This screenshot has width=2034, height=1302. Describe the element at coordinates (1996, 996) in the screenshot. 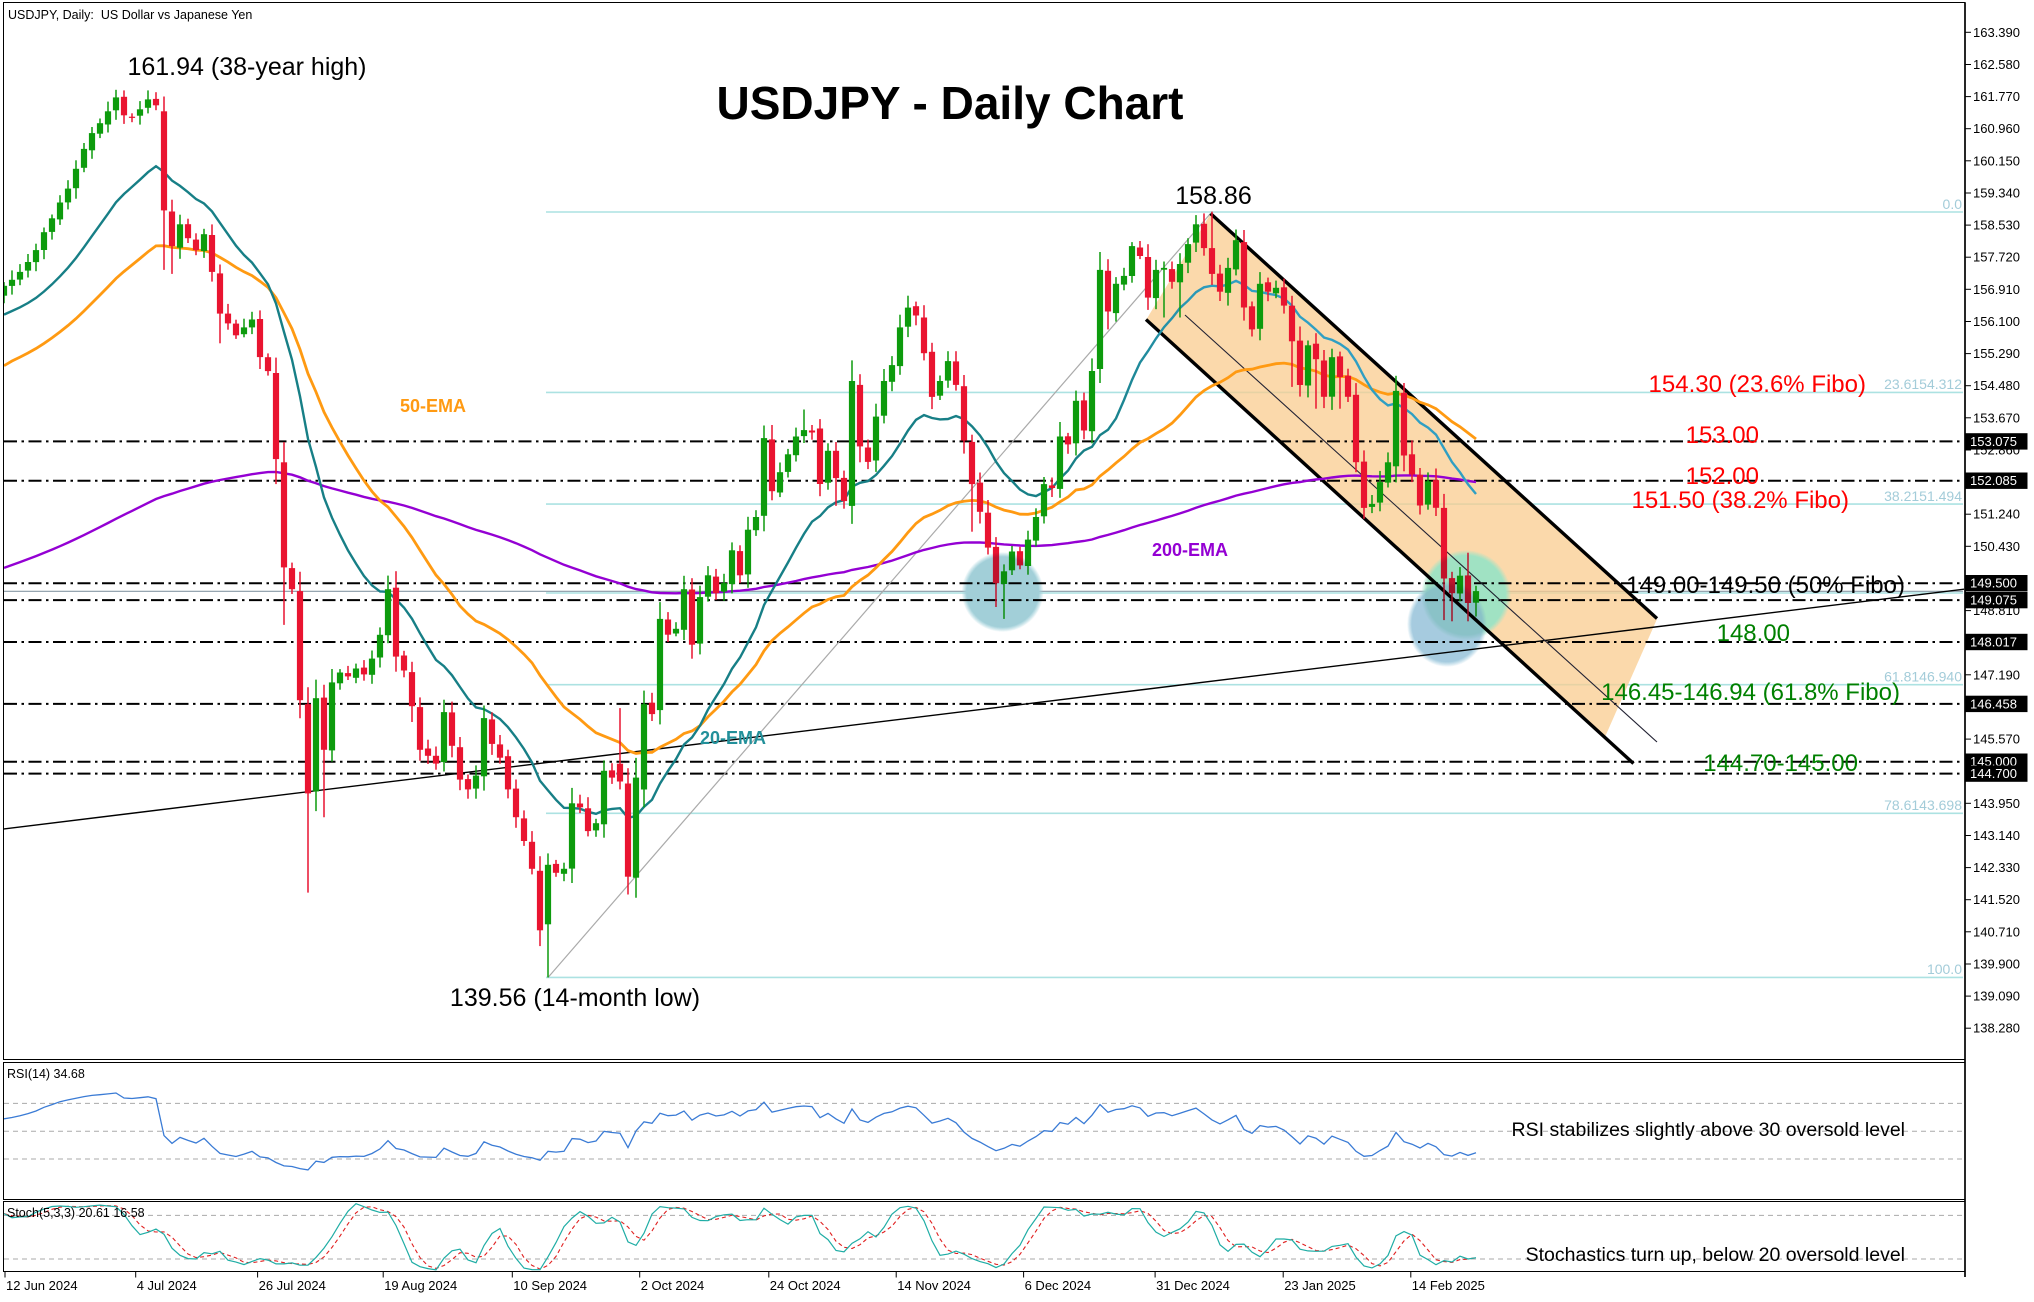

I see `svg-text: 139.090` at that location.